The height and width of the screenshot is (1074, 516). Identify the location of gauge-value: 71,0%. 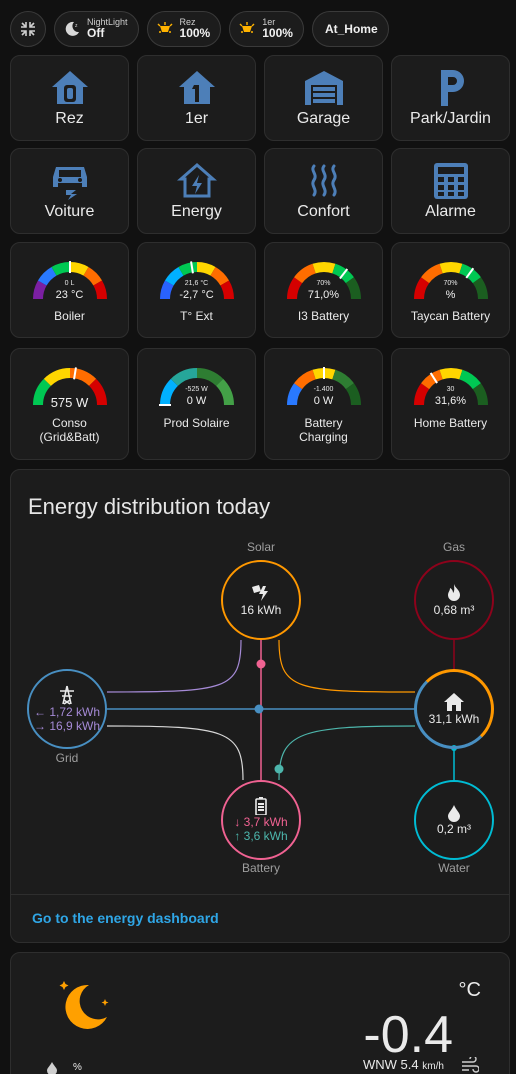
(323, 295).